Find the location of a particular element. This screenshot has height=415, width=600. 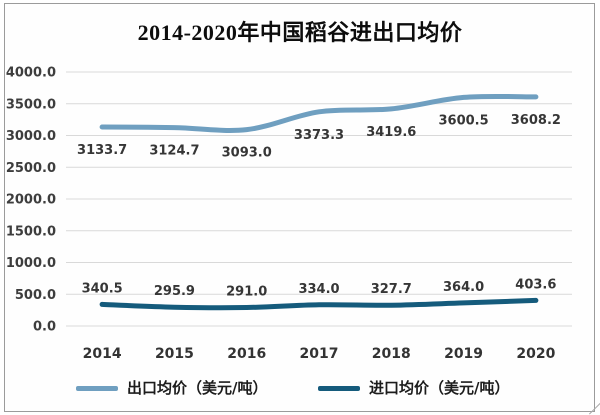

x-axis-tick-label: 2014 is located at coordinates (102, 354).